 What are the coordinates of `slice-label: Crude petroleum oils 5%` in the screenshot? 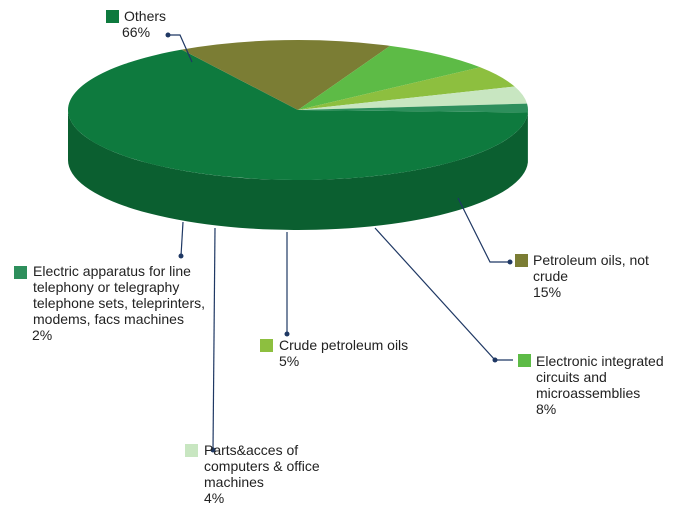 It's located at (349, 353).